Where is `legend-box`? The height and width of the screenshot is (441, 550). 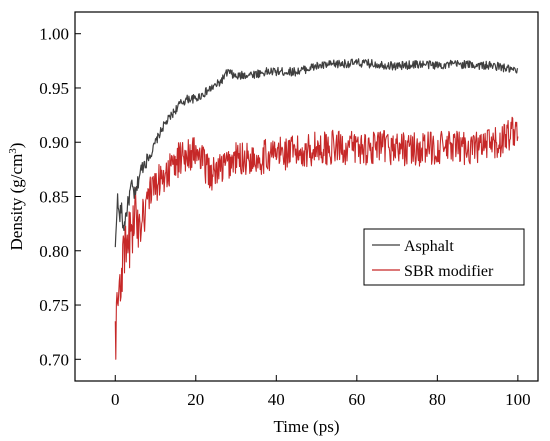
legend-box is located at coordinates (444, 257).